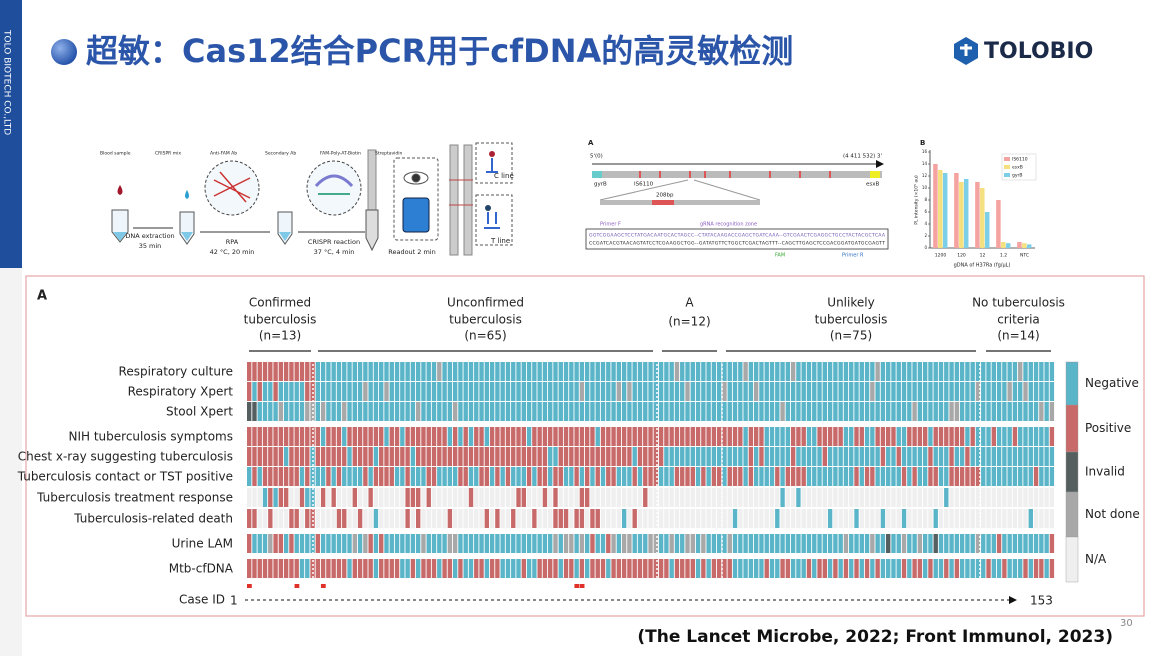 This screenshot has width=1151, height=656. Describe the element at coordinates (983, 256) in the screenshot. I see `x-tick-label: 12` at that location.